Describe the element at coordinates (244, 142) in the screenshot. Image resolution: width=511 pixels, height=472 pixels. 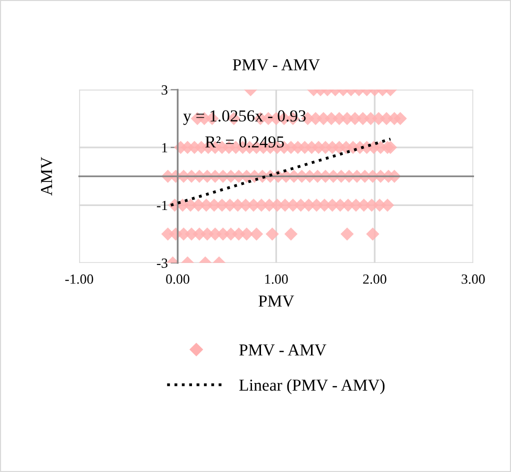
I see `annotation: R² = 0.2495` at that location.